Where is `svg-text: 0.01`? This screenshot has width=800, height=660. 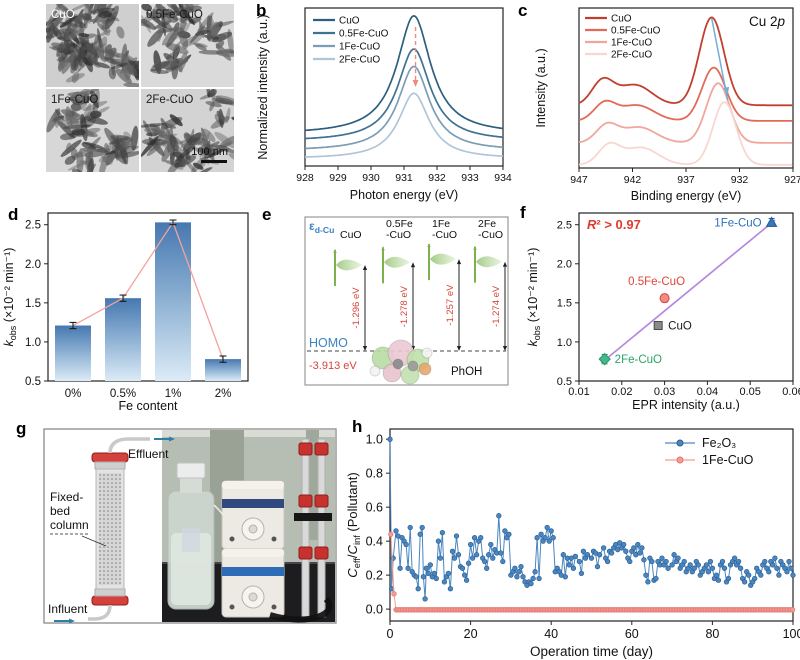 svg-text: 0.01 is located at coordinates (578, 392).